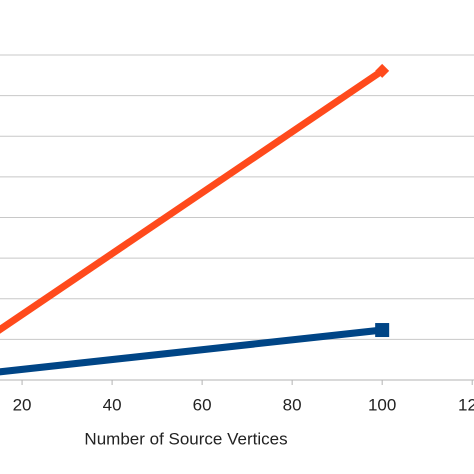 Image resolution: width=474 pixels, height=474 pixels. Describe the element at coordinates (191, 351) in the screenshot. I see `line` at that location.